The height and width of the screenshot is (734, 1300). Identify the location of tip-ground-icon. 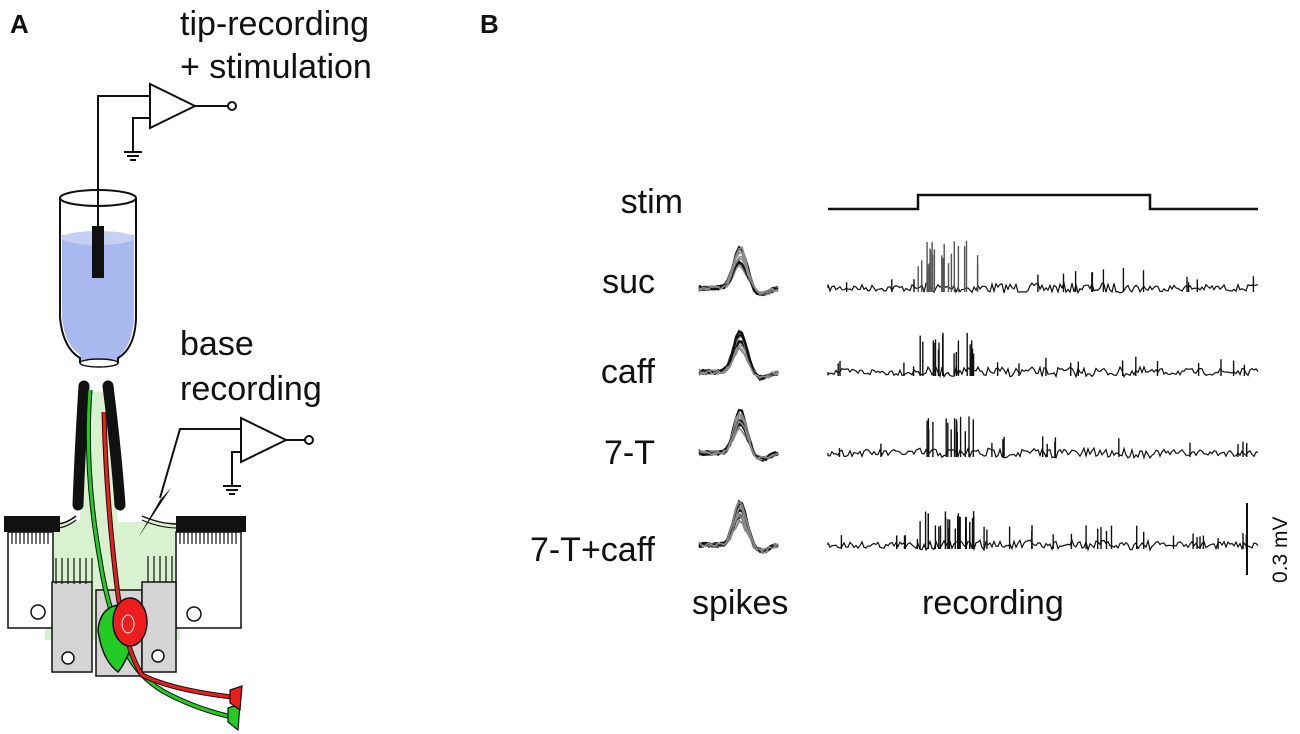
(133, 156).